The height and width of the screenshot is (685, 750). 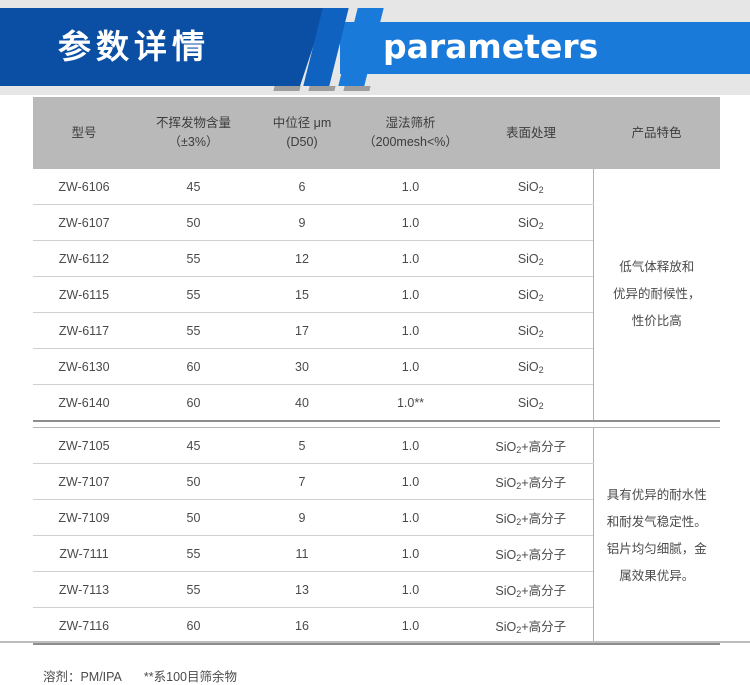 What do you see at coordinates (193, 142) in the screenshot?
I see `column-header-nonvolatile-line2: （±3%）` at bounding box center [193, 142].